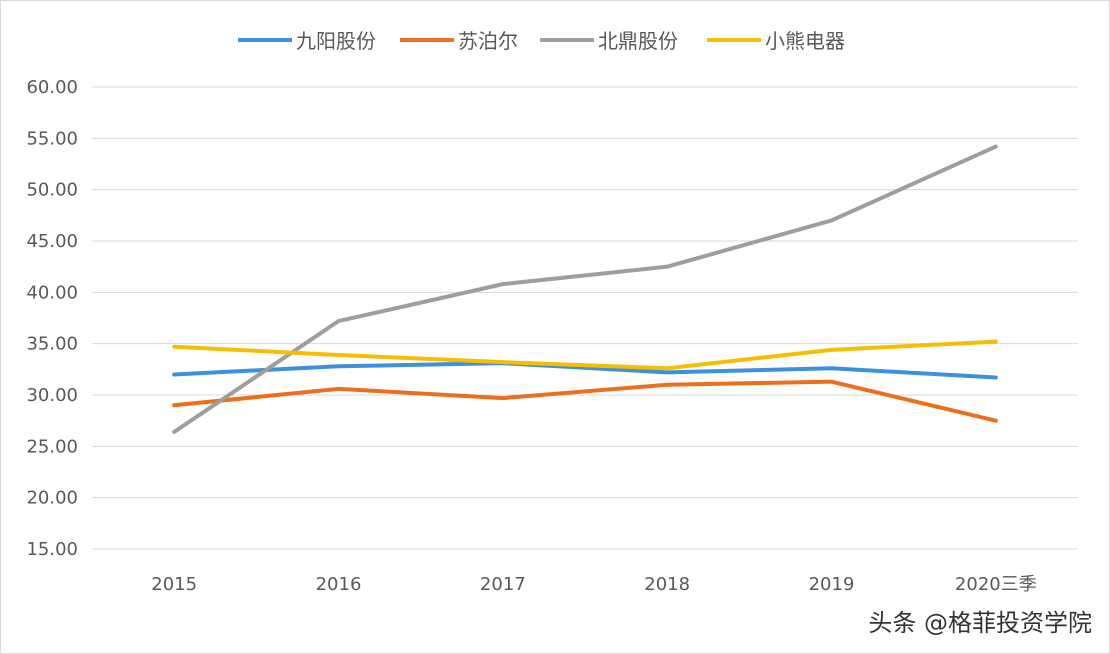  What do you see at coordinates (336, 41) in the screenshot?
I see `legend-label: 九阳股份` at bounding box center [336, 41].